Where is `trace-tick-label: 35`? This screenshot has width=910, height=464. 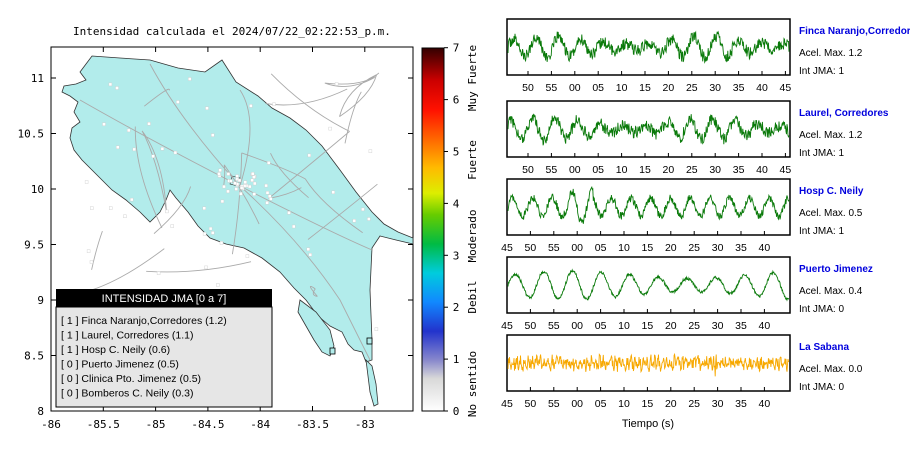 trace-tick-label: 35 is located at coordinates (741, 248).